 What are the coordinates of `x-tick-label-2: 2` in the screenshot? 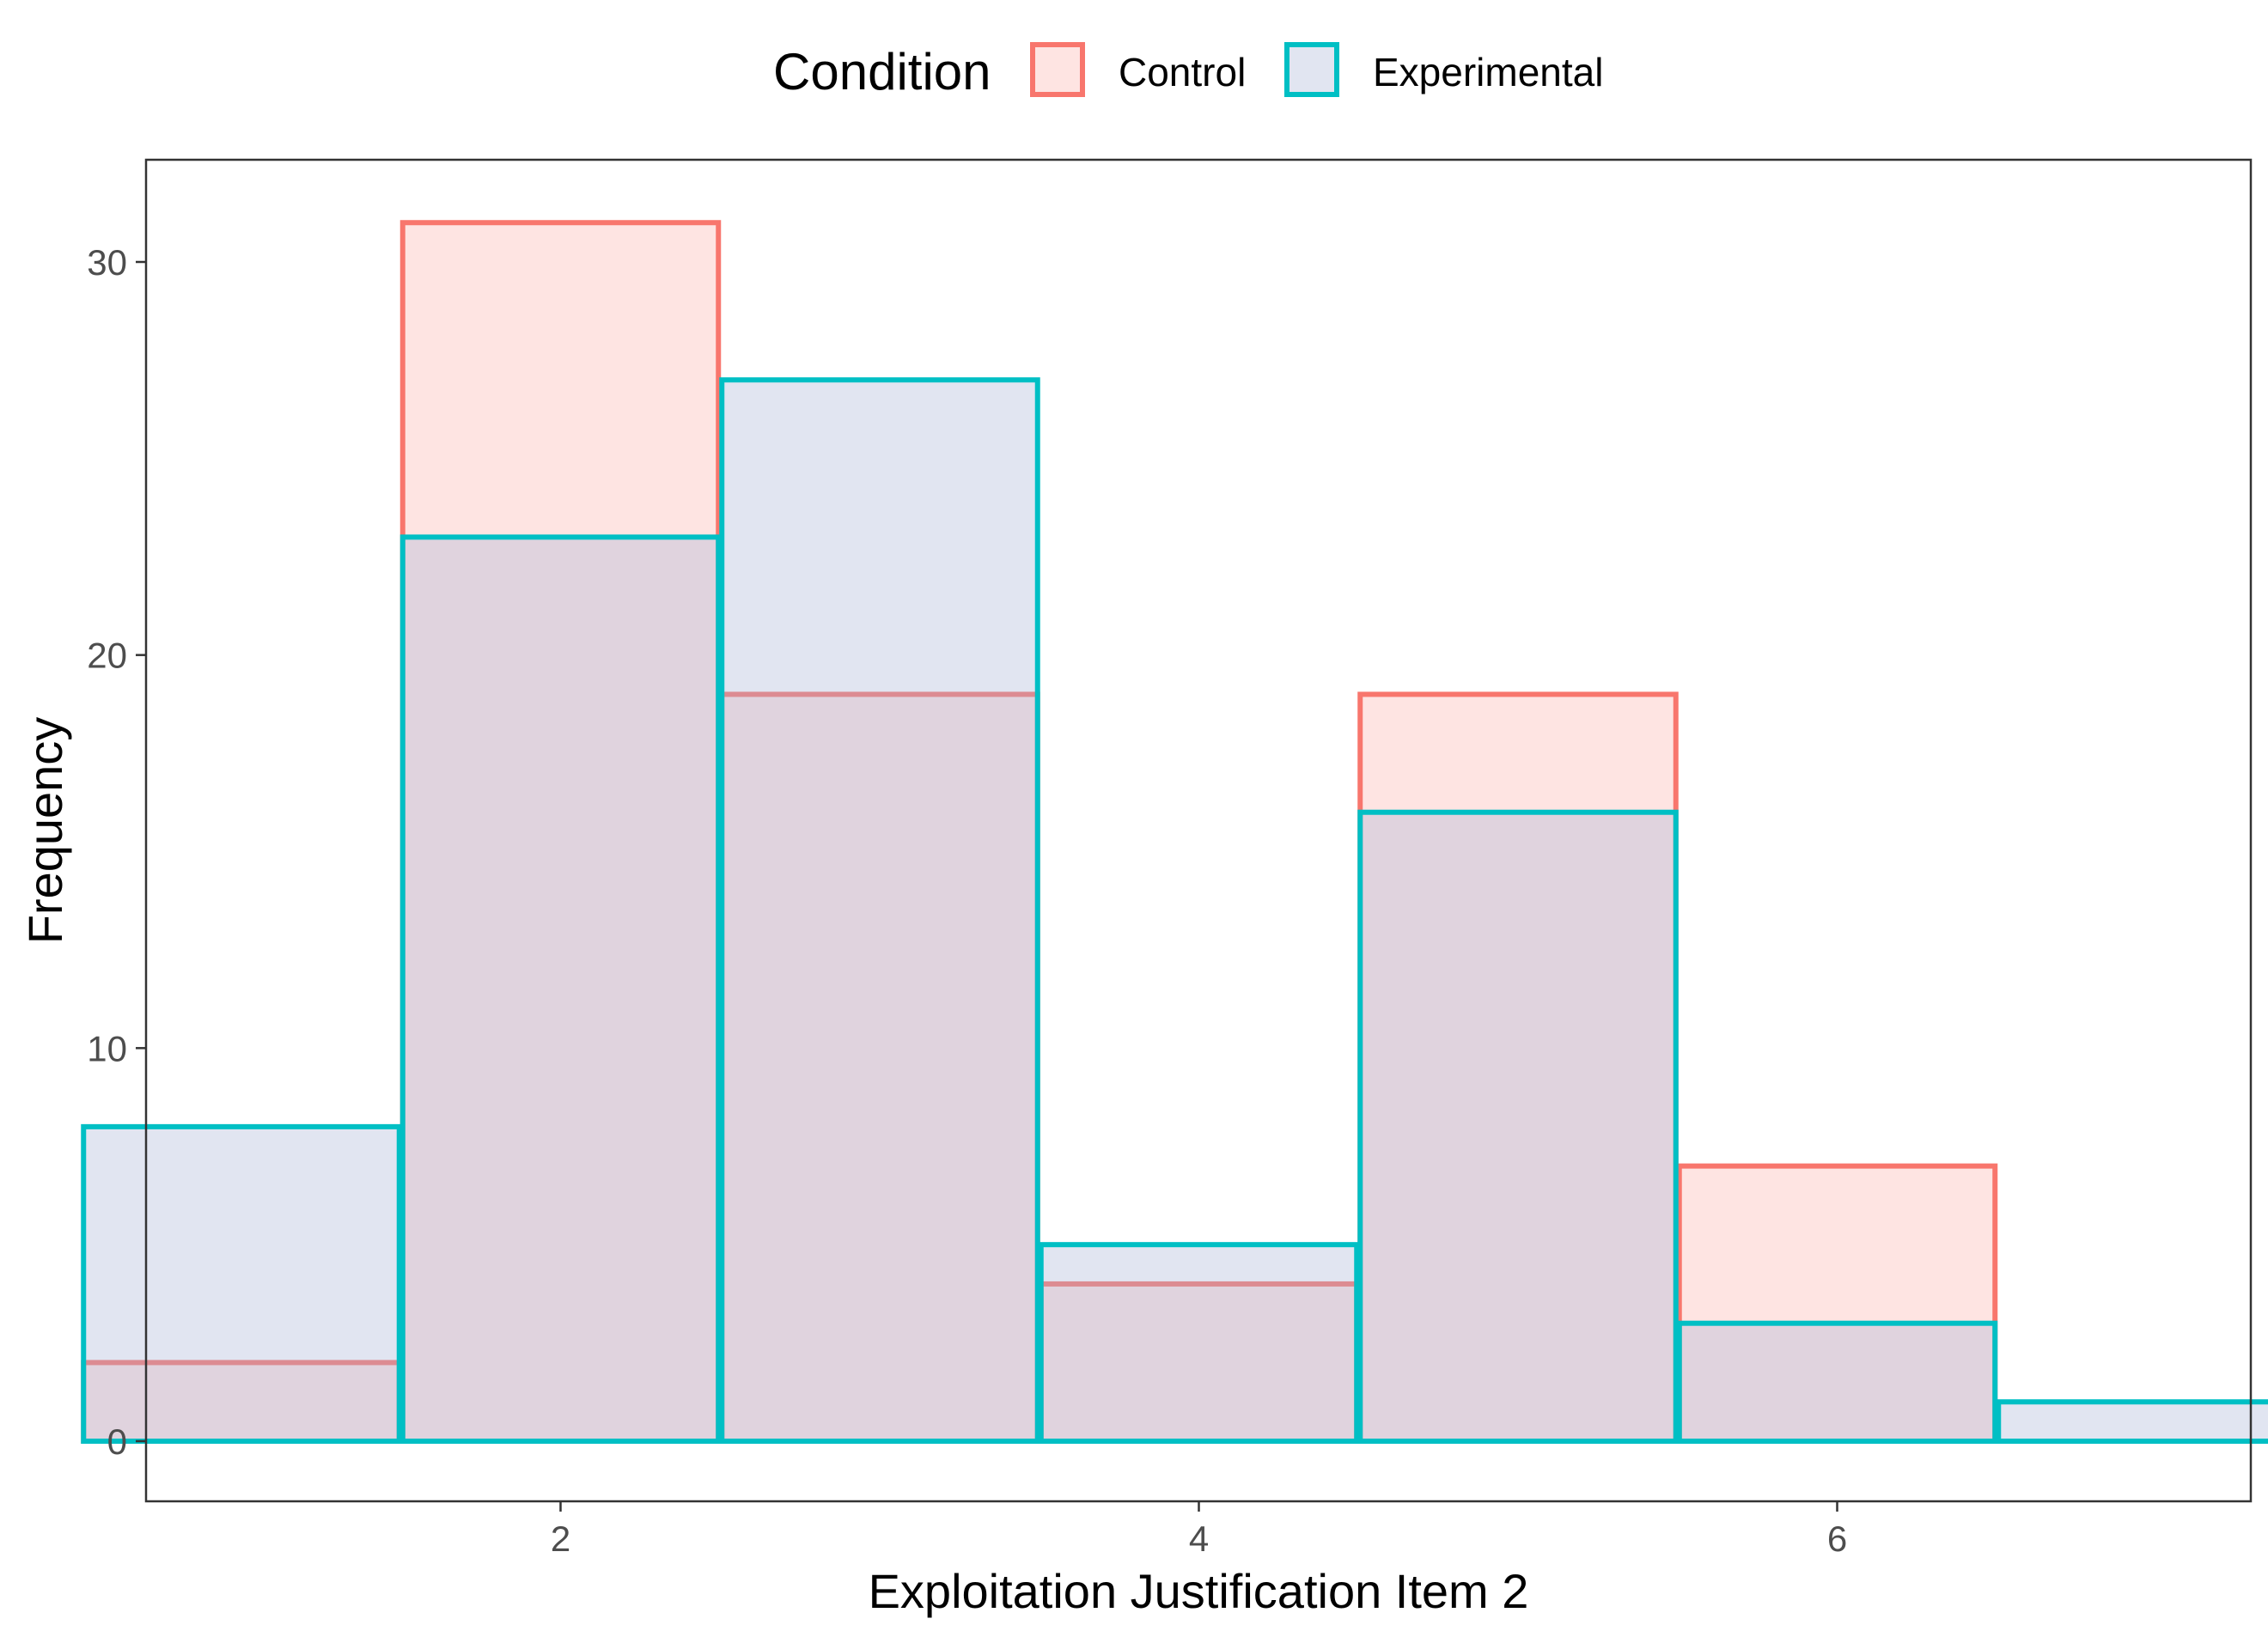 It's located at (560, 1538).